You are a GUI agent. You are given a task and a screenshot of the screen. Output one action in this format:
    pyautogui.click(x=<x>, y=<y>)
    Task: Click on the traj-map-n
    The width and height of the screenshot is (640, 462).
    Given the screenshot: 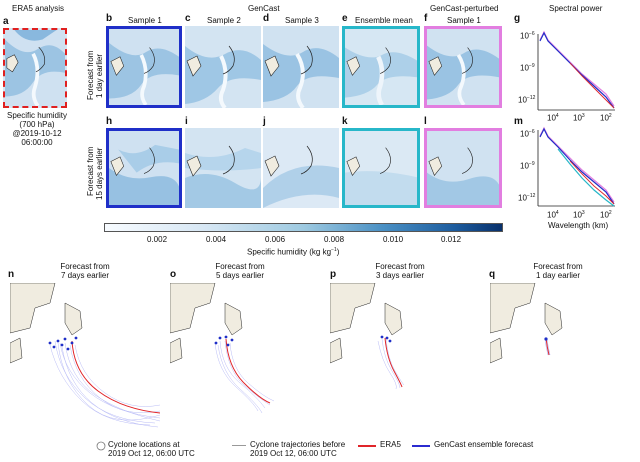 What is the action you would take?
    pyautogui.click(x=85, y=358)
    